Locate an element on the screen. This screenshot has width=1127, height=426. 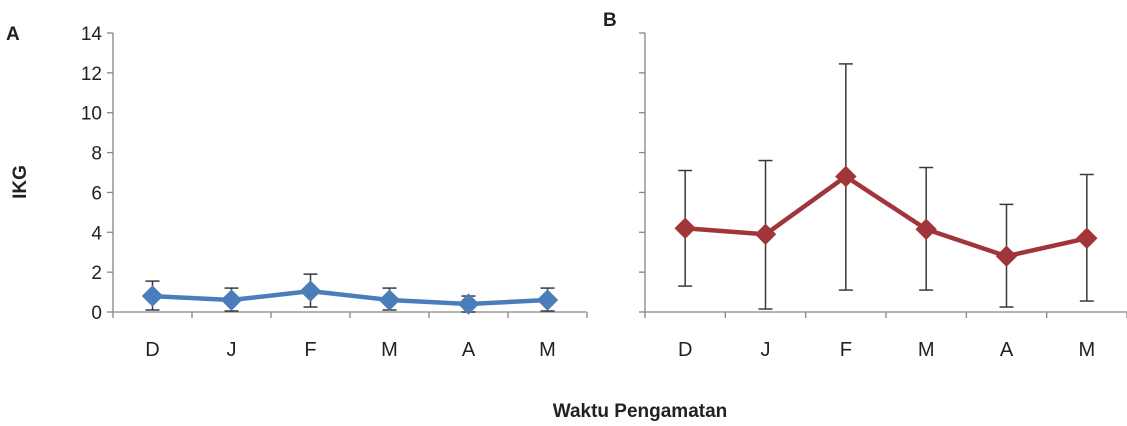
panel-b-x-tick-label: F is located at coordinates (846, 350).